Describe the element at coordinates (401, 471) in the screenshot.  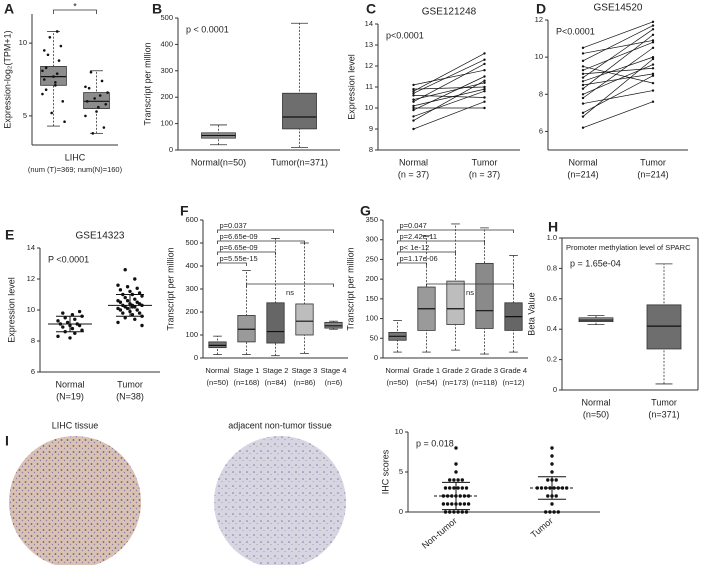
I see `y-tick-label: 5` at that location.